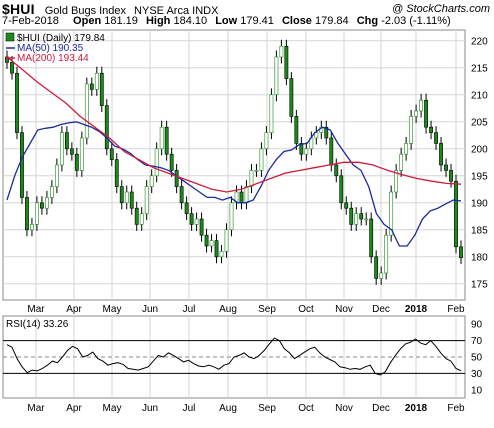 This screenshot has width=494, height=428. Describe the element at coordinates (162, 11) in the screenshot. I see `exchange: NYSE Arca` at that location.